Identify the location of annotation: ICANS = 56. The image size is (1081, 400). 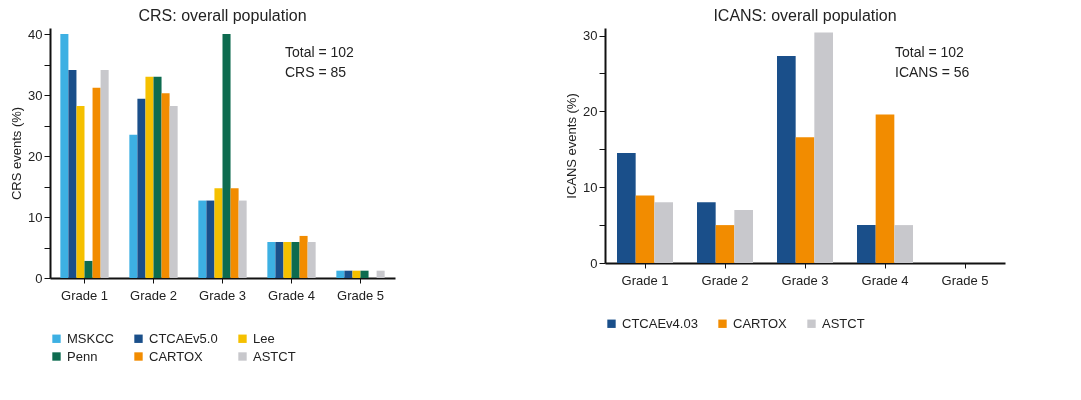
(932, 72).